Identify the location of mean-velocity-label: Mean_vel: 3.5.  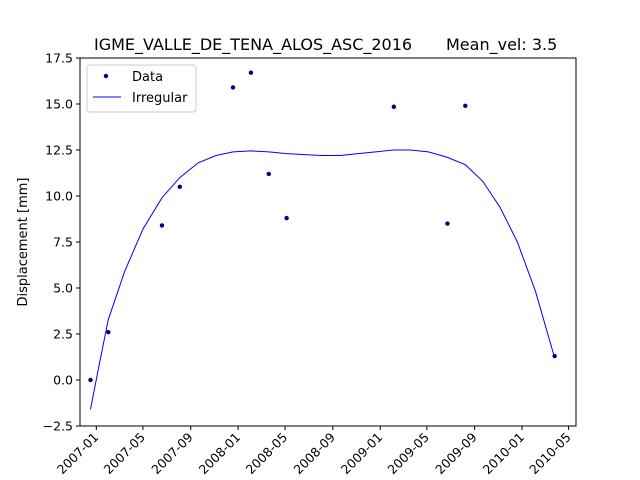
(501, 45).